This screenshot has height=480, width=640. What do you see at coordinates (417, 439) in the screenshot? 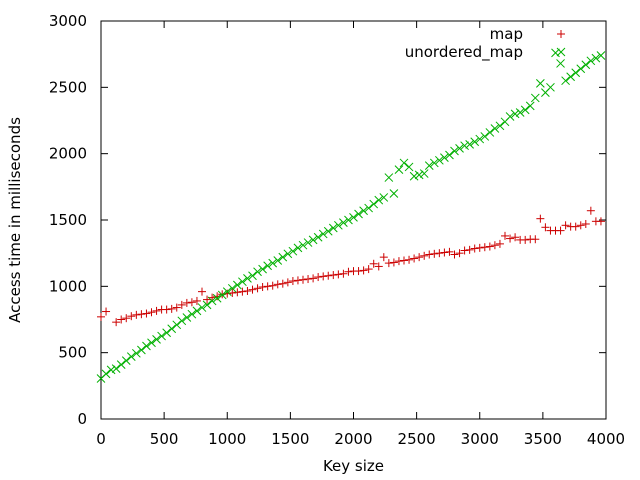
I see `x-tick-label: 2500` at bounding box center [417, 439].